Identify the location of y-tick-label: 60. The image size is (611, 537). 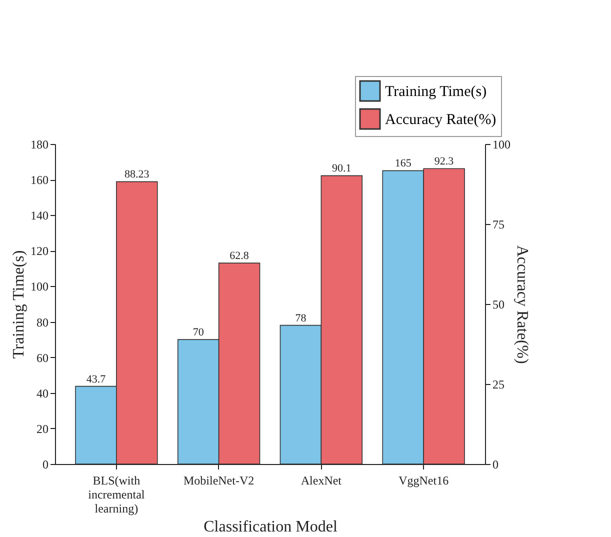
(42, 357).